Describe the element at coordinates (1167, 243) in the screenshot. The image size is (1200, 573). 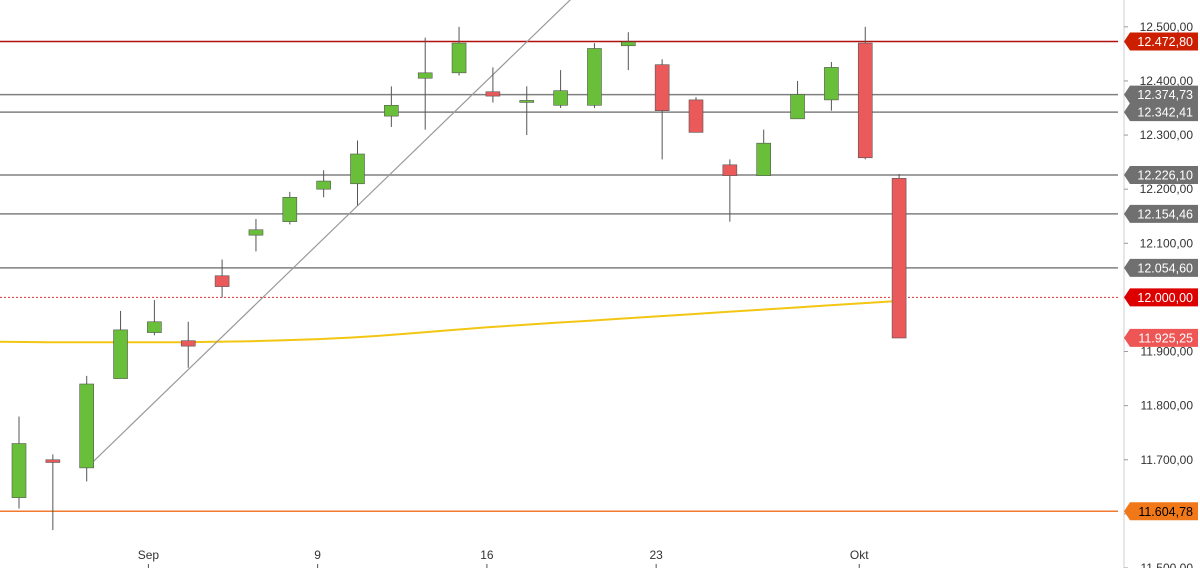
I see `y-tick-label: 12.100,00` at that location.